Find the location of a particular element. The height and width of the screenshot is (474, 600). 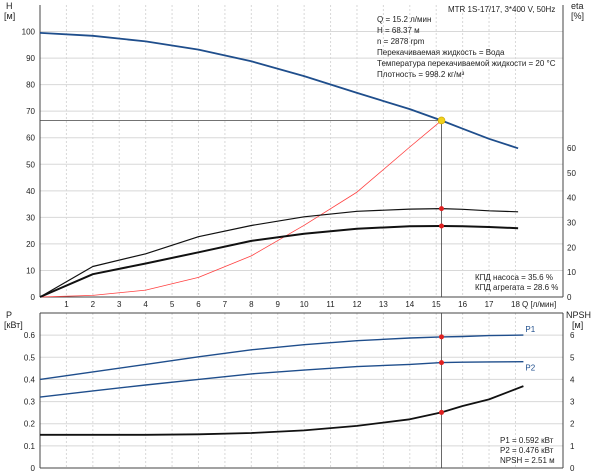

eta-tick-label-50: 50 is located at coordinates (571, 173).